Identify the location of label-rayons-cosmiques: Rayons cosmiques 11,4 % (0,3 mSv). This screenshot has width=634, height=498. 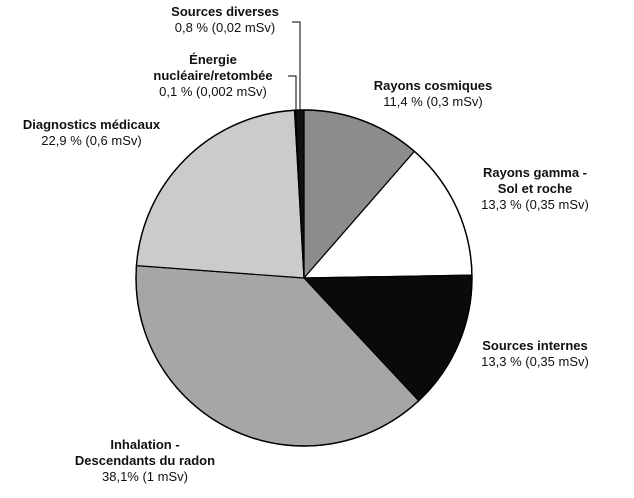
(433, 94).